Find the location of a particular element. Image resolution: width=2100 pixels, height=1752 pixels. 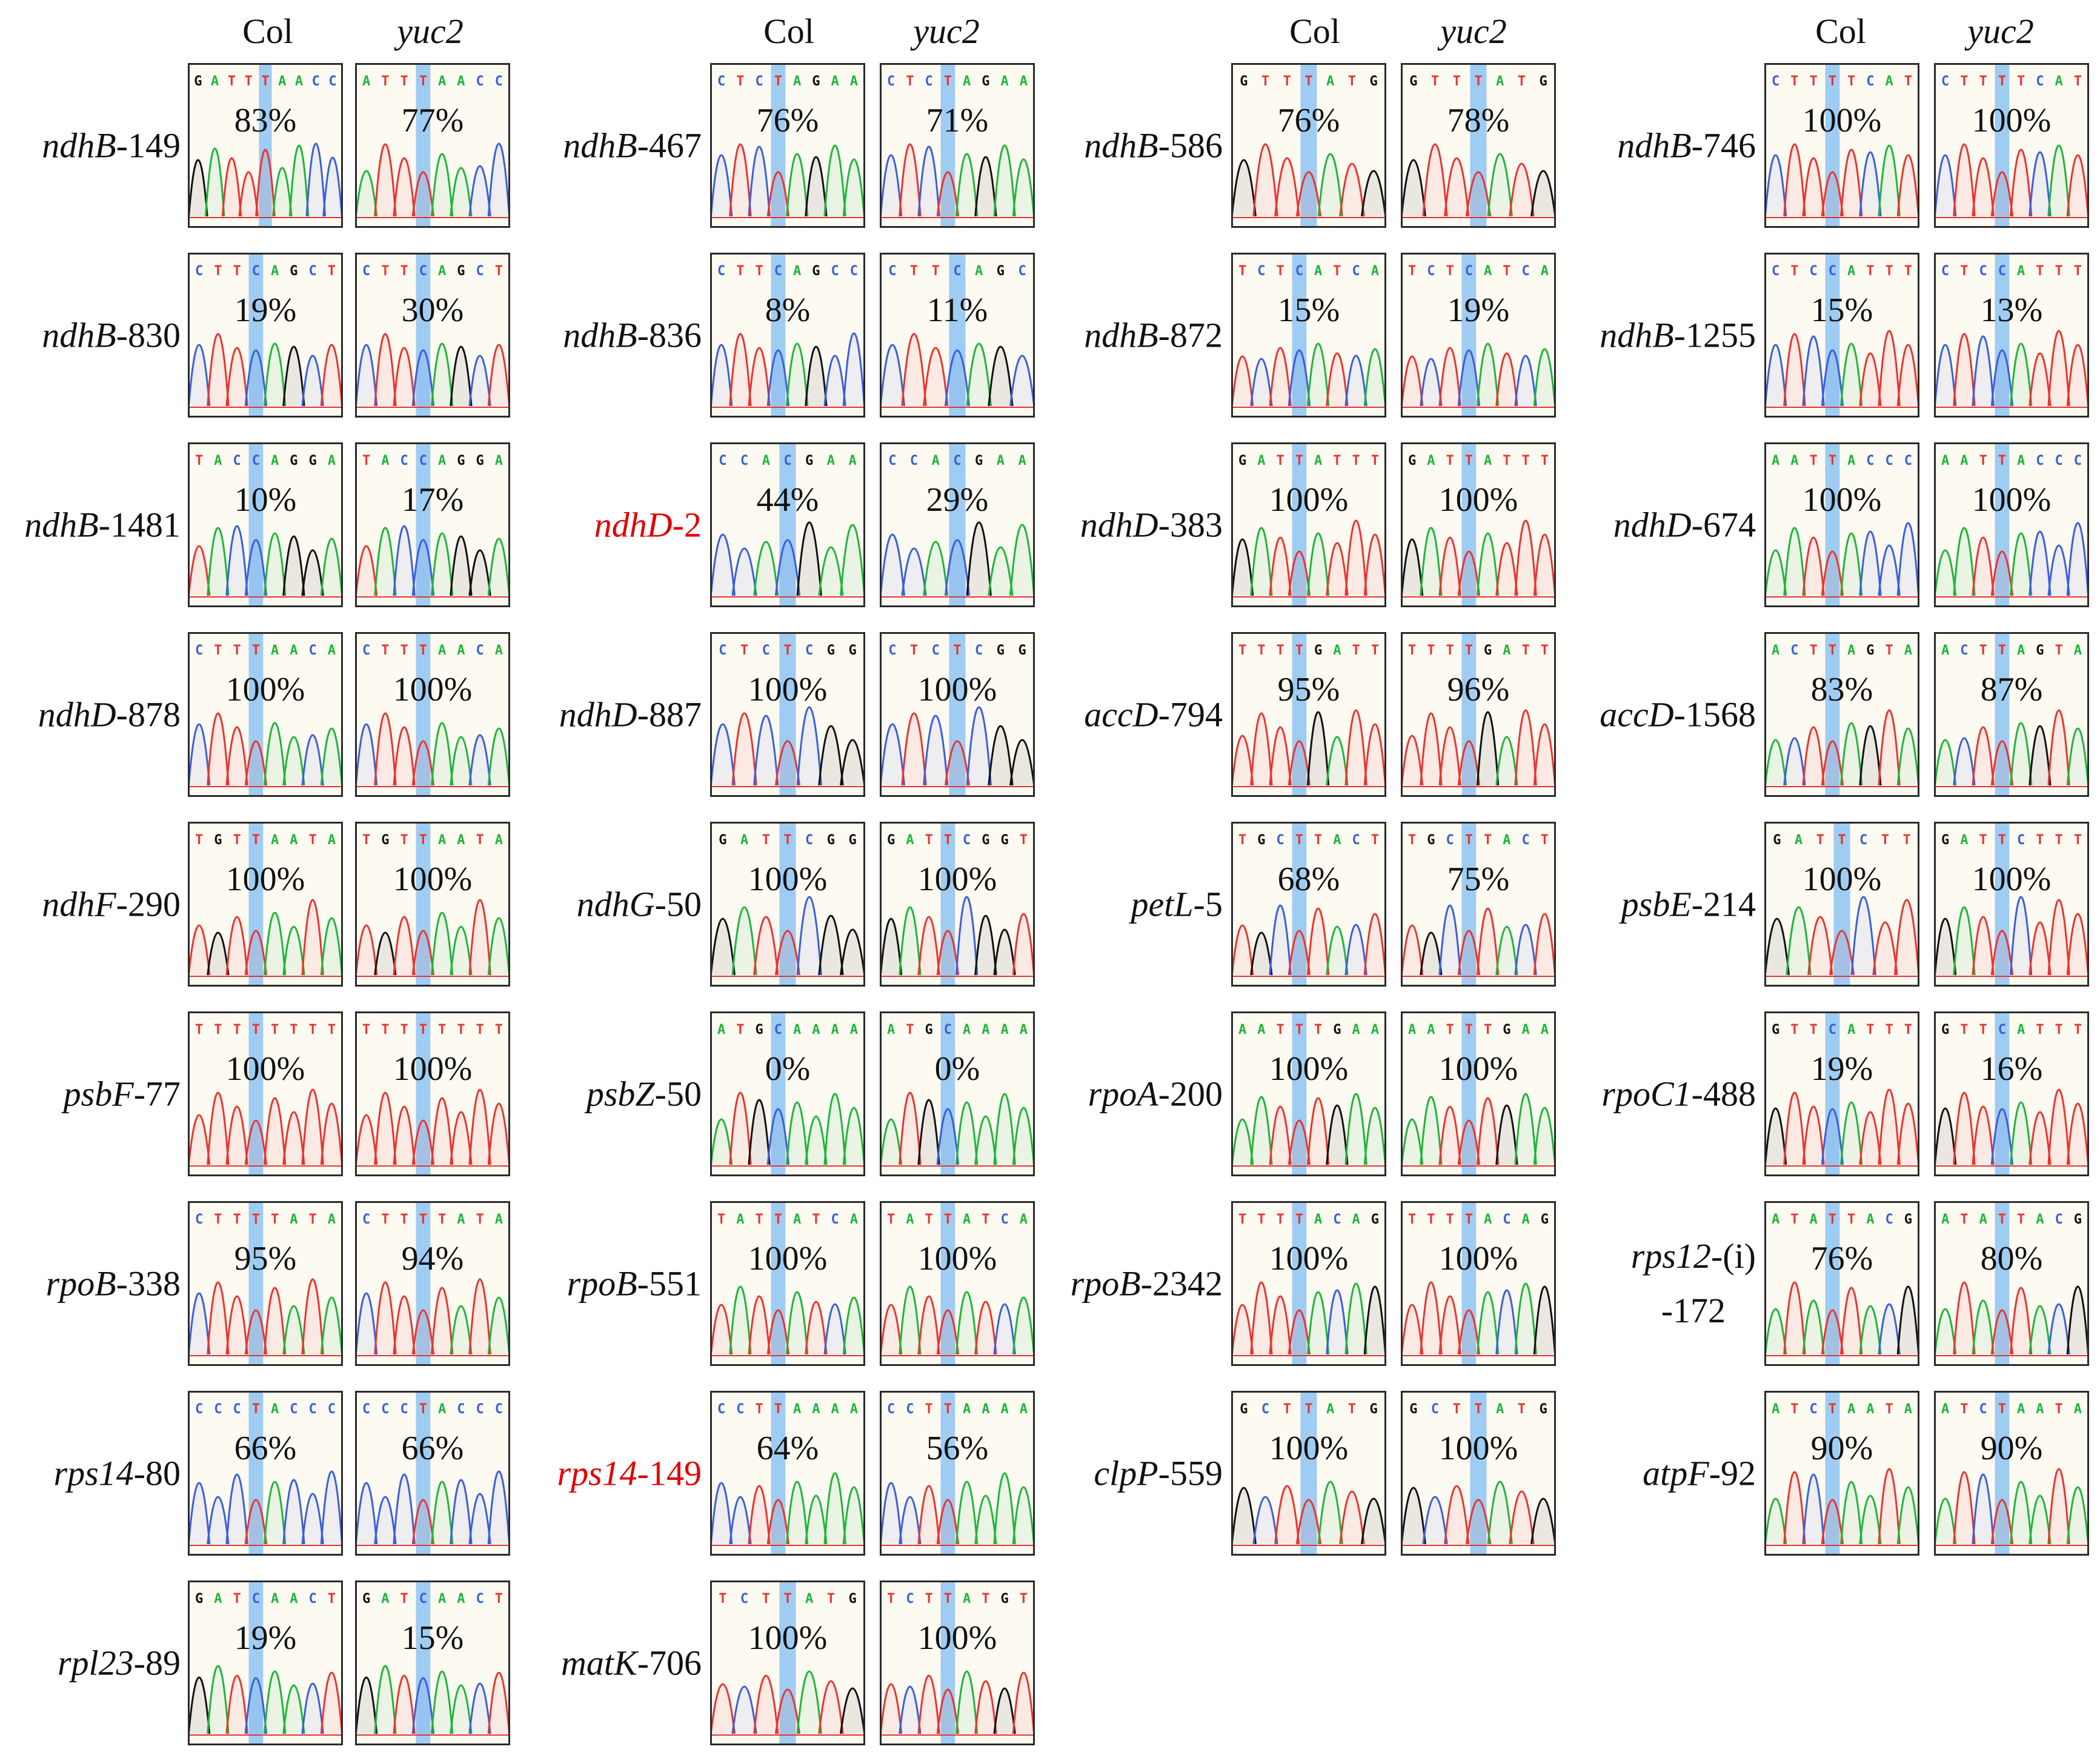

editing-percentage: 66% is located at coordinates (432, 1448).